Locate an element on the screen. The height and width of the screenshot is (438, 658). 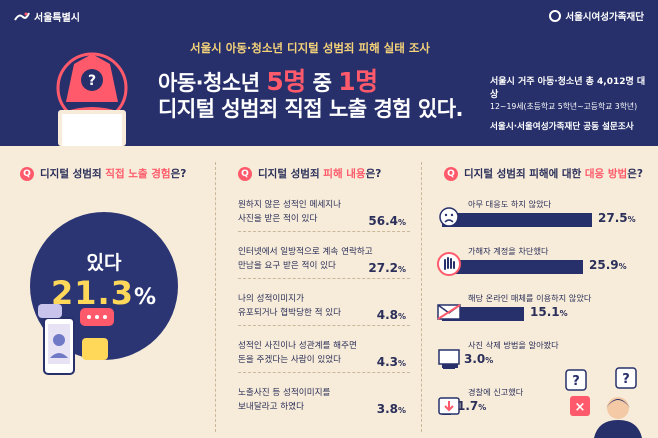
headline-pre: 아동·청소년 is located at coordinates (212, 83).